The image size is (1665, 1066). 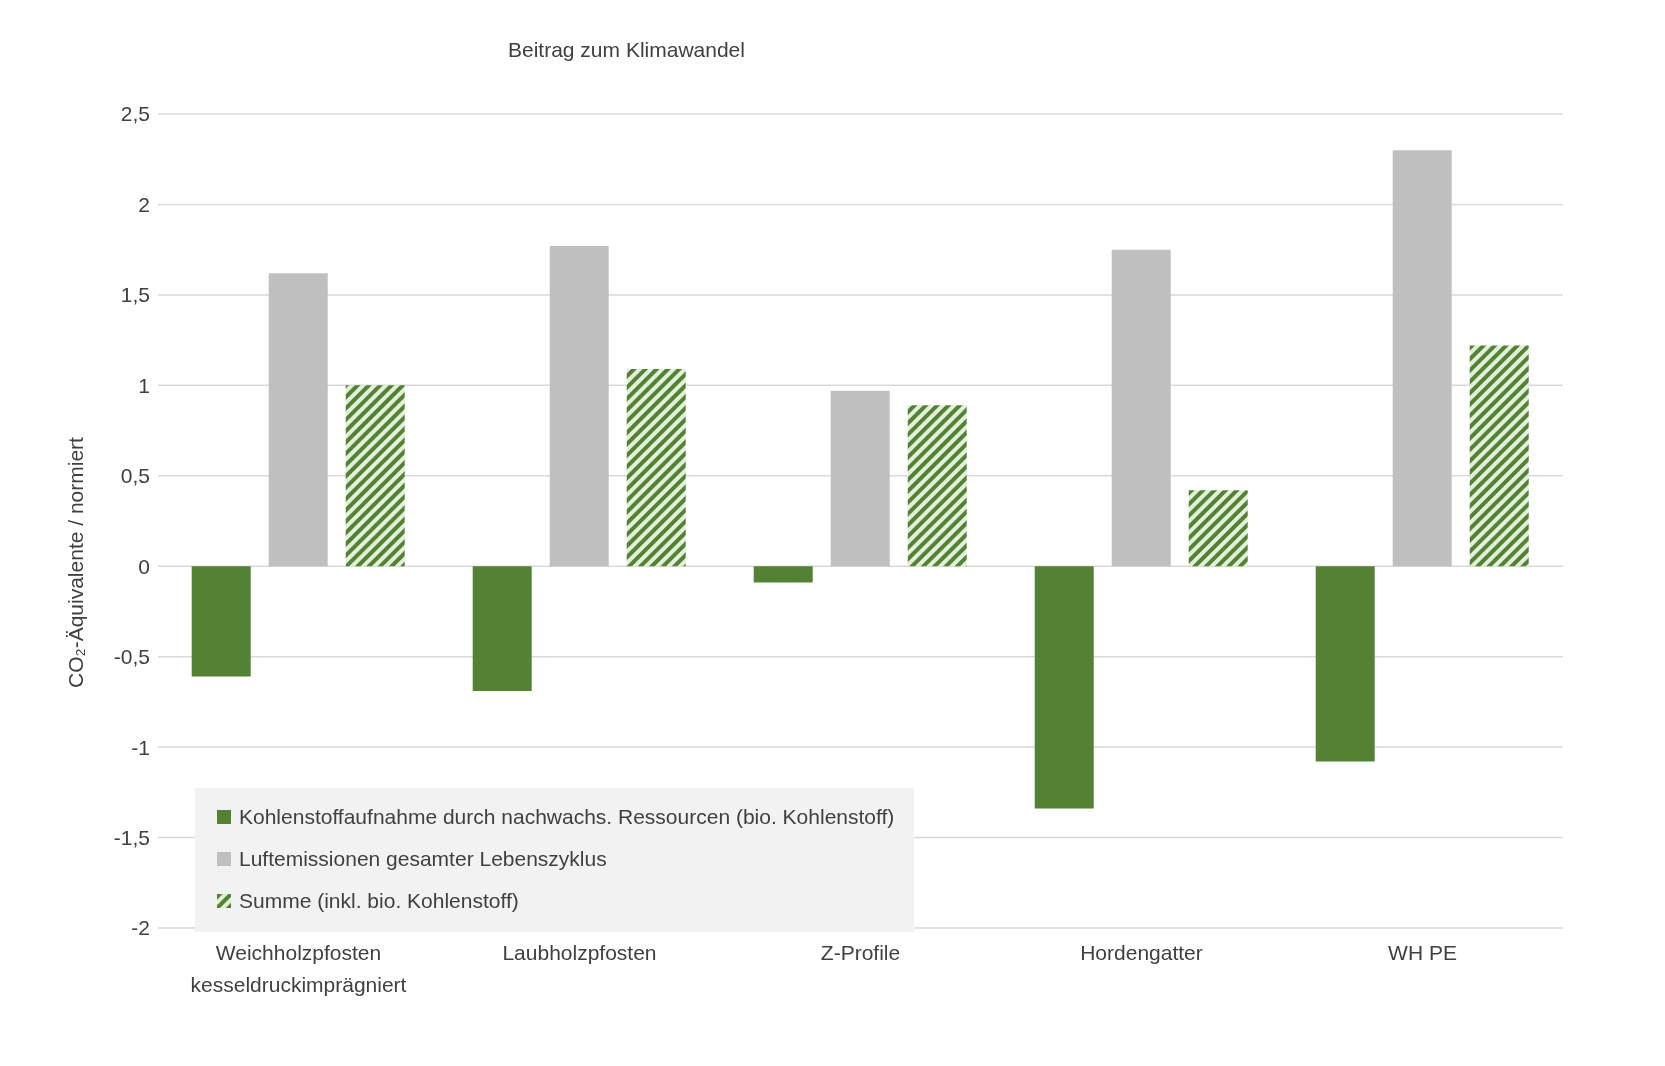 What do you see at coordinates (423, 859) in the screenshot?
I see `legend-label: Luftemissionen gesamter Lebenszyklus` at bounding box center [423, 859].